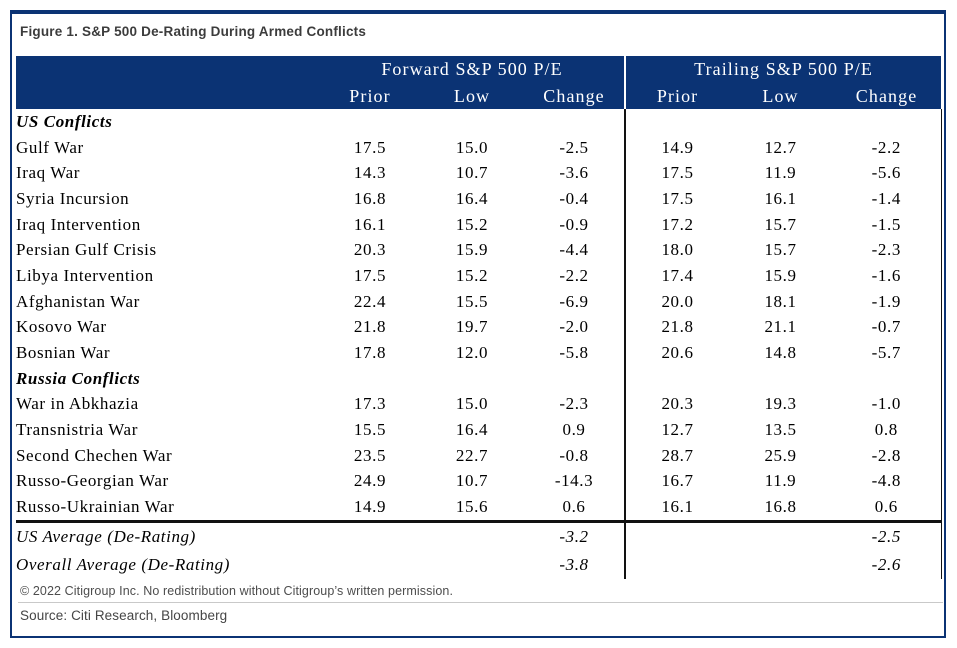 Image resolution: width=957 pixels, height=648 pixels. What do you see at coordinates (78, 224) in the screenshot?
I see `conflict-name-cell: Iraq Intervention` at bounding box center [78, 224].